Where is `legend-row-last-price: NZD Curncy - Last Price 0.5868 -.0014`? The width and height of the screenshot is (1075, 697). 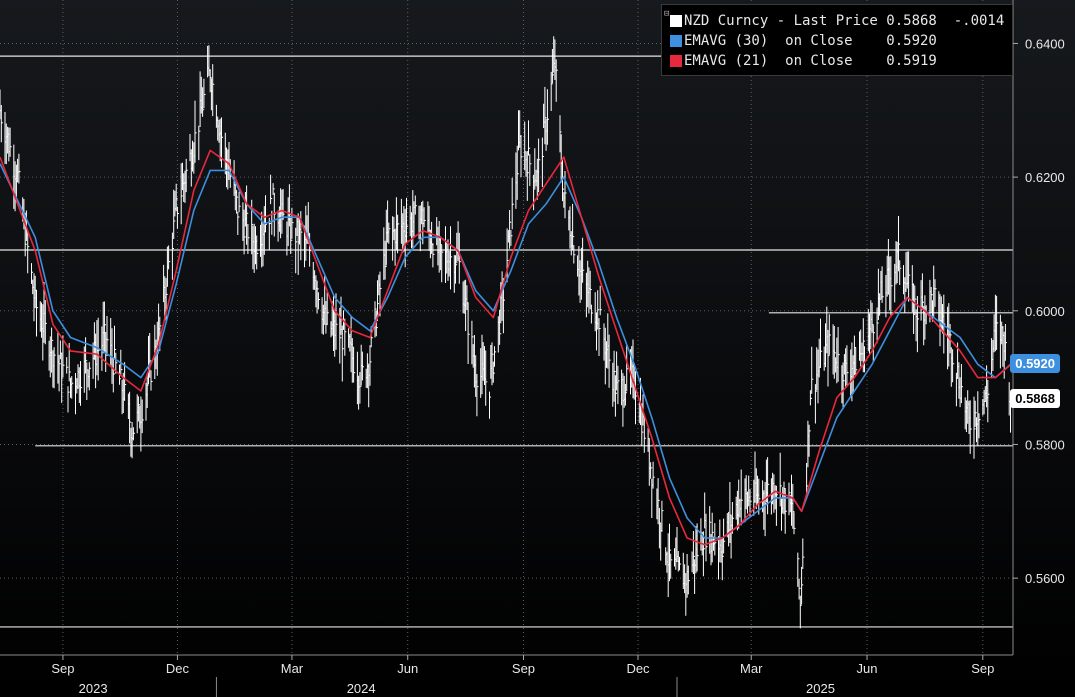 legend-row-last-price: NZD Curncy - Last Price 0.5868 -.0014 is located at coordinates (844, 21).